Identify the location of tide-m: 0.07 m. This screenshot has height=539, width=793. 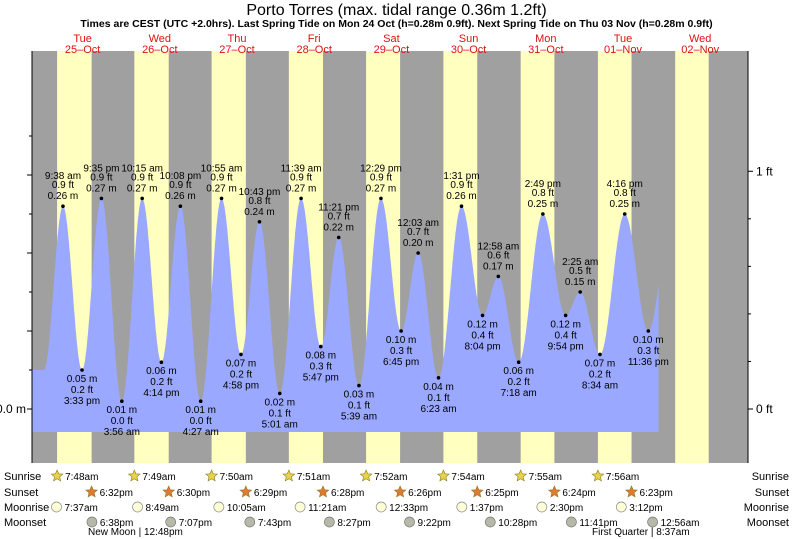
(600, 363).